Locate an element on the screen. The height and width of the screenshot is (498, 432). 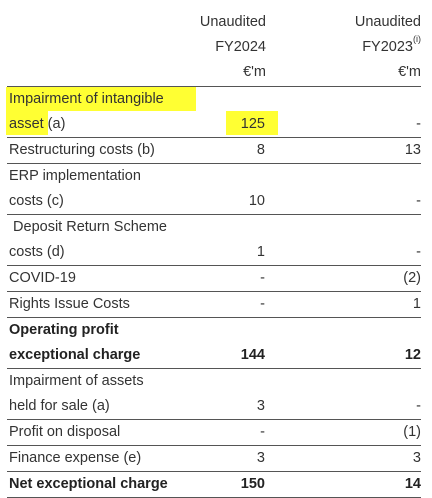
row-label: asset (a) is located at coordinates (37, 124).